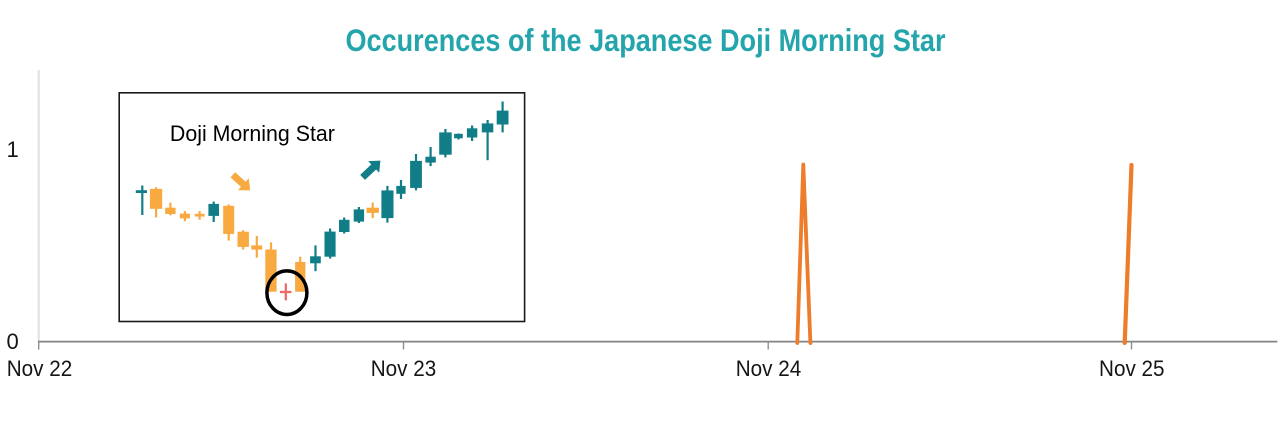 The height and width of the screenshot is (447, 1281). I want to click on svg-text: 0, so click(12, 341).